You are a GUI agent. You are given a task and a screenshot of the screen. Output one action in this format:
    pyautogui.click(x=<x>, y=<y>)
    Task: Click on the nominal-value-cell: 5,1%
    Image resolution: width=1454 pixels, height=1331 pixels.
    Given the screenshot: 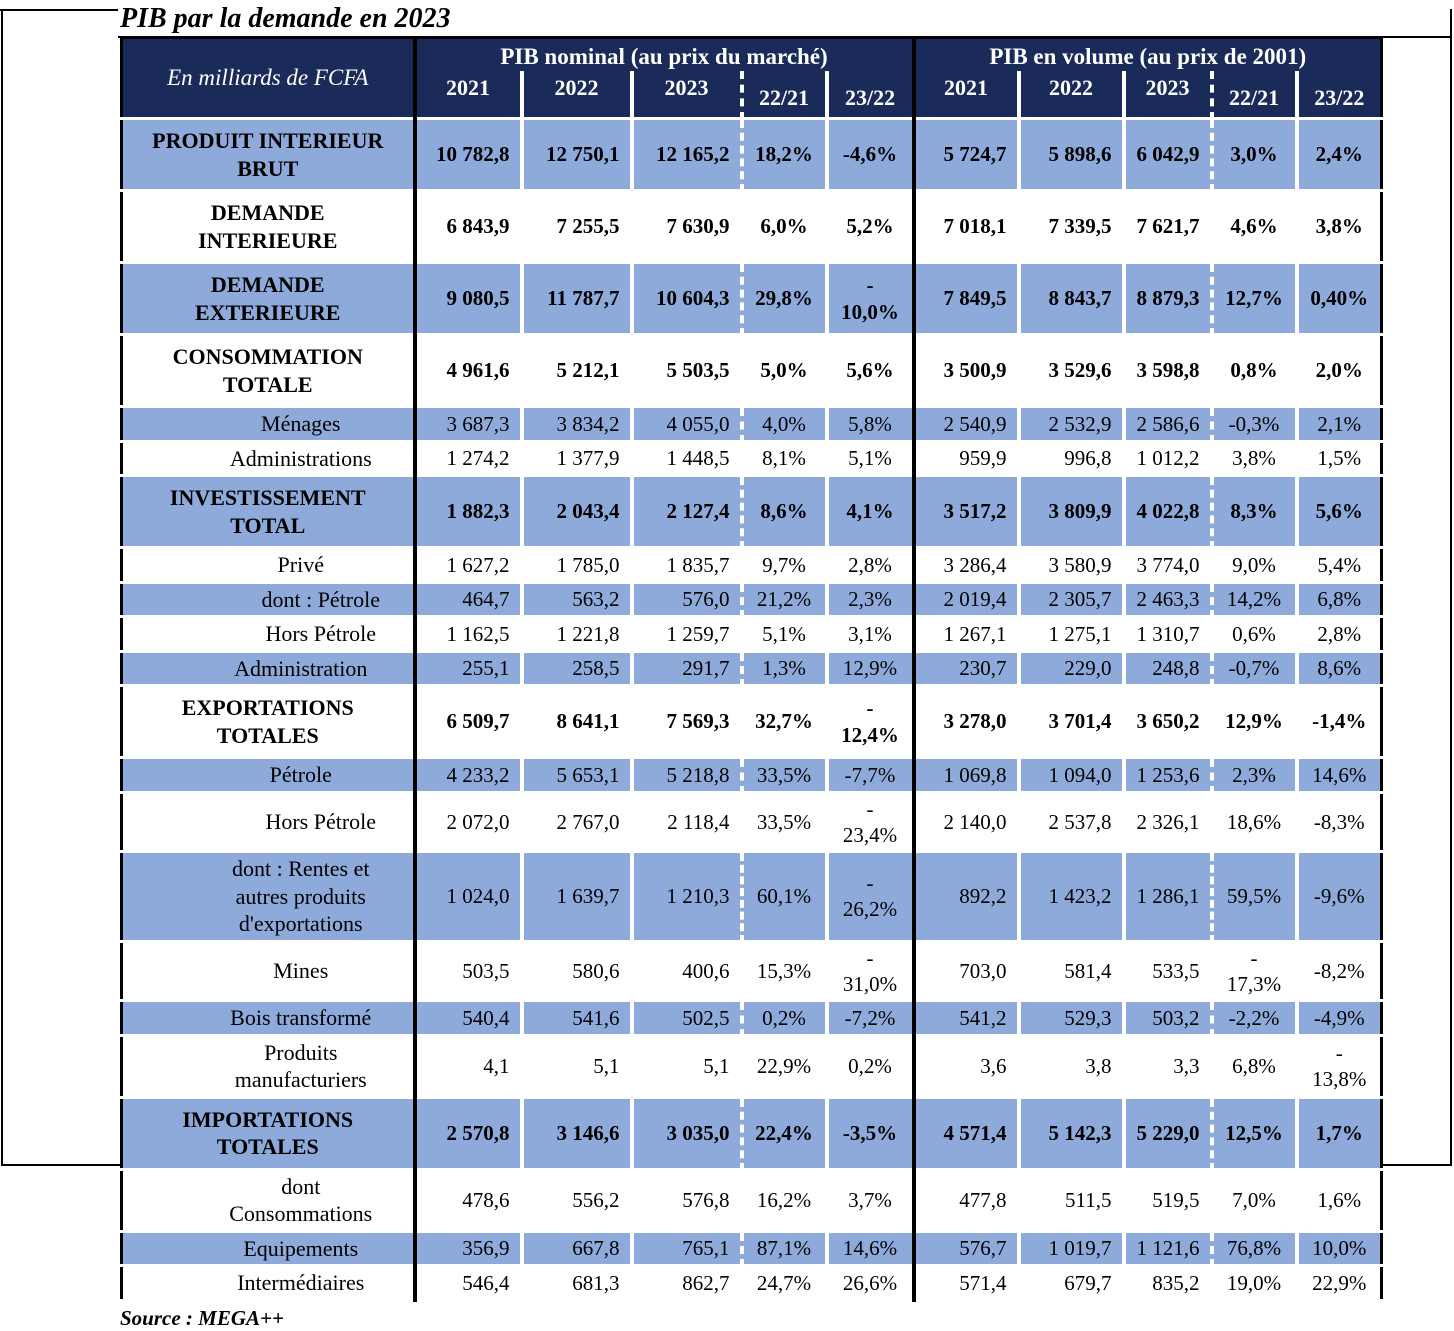 What is the action you would take?
    pyautogui.click(x=869, y=458)
    